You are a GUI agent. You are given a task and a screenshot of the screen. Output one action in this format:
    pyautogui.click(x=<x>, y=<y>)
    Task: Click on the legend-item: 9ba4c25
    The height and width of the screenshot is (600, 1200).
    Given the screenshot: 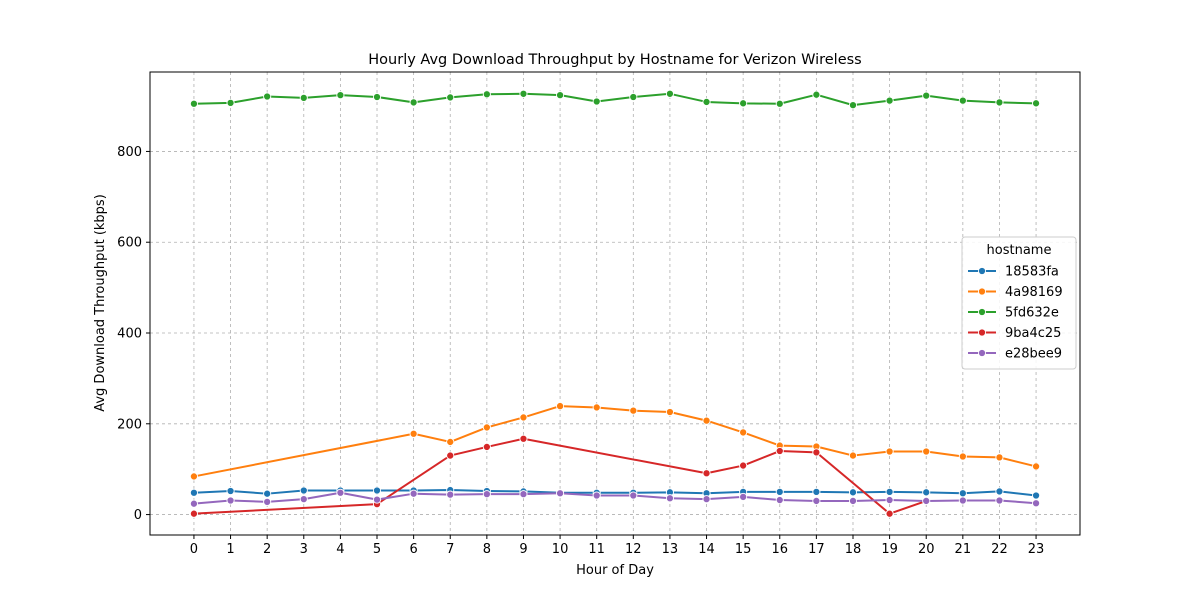 What is the action you would take?
    pyautogui.click(x=1014, y=333)
    